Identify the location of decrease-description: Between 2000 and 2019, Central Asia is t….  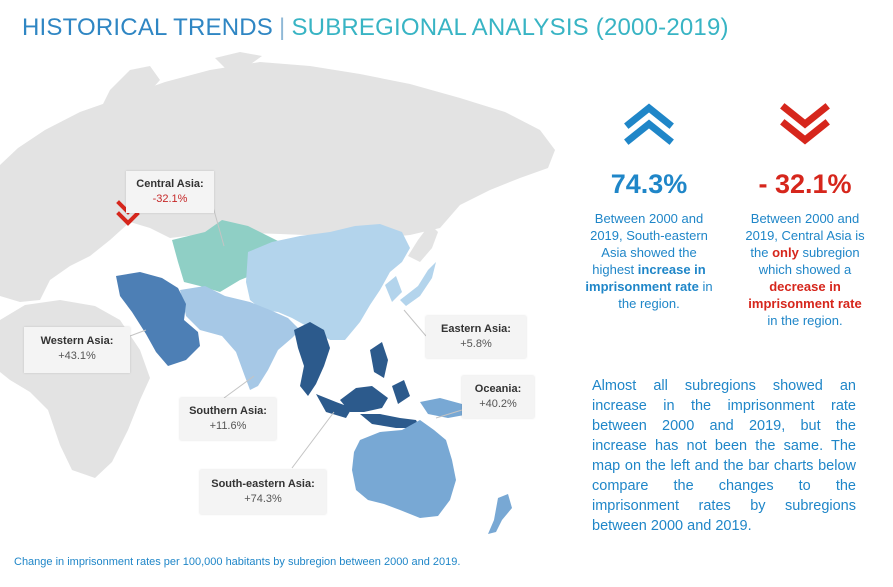
(805, 269).